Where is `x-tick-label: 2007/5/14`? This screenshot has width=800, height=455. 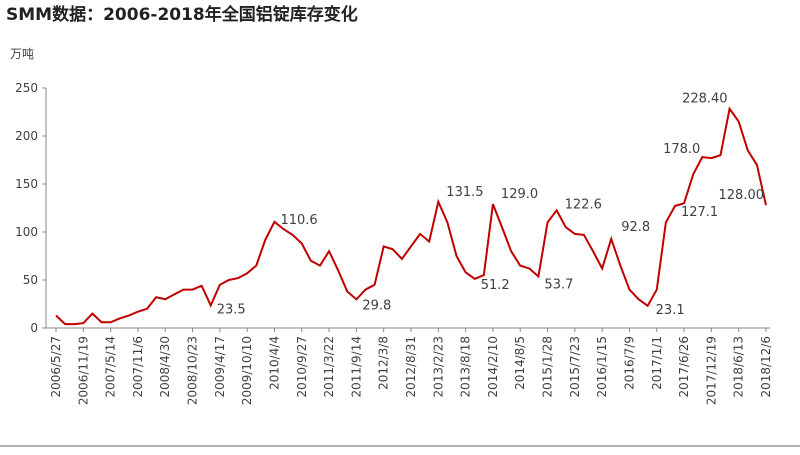
x-tick-label: 2007/5/14 is located at coordinates (111, 367).